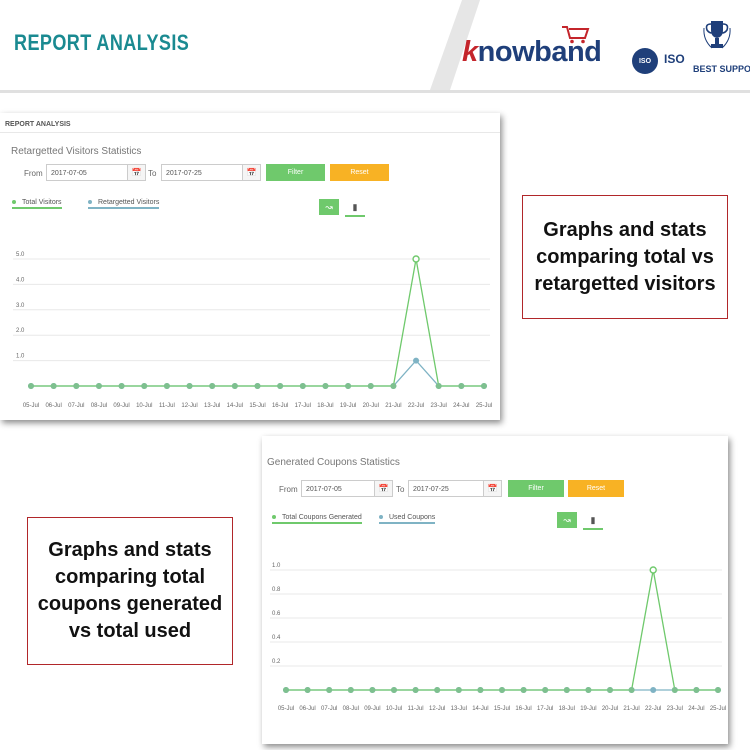  What do you see at coordinates (600, 45) in the screenshot?
I see `header-logo-area` at bounding box center [600, 45].